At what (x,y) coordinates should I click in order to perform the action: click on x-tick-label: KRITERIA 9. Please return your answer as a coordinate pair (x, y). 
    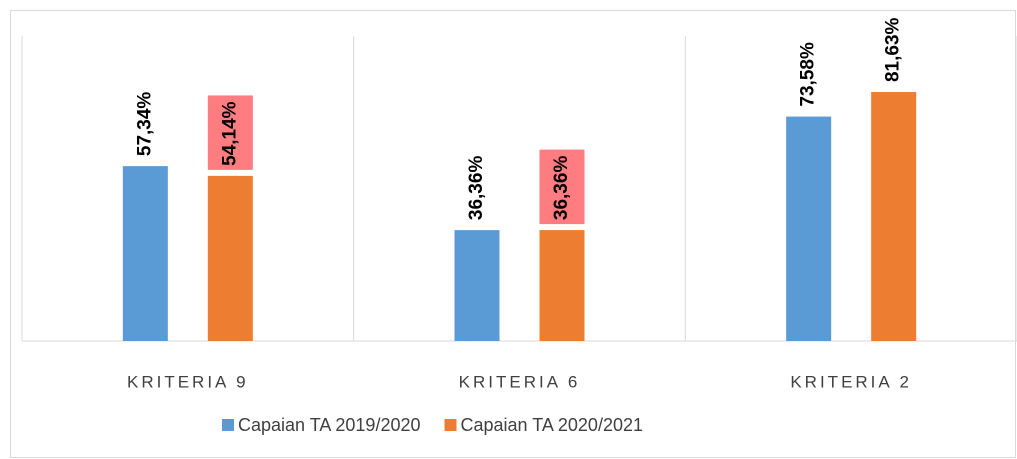
    Looking at the image, I should click on (188, 381).